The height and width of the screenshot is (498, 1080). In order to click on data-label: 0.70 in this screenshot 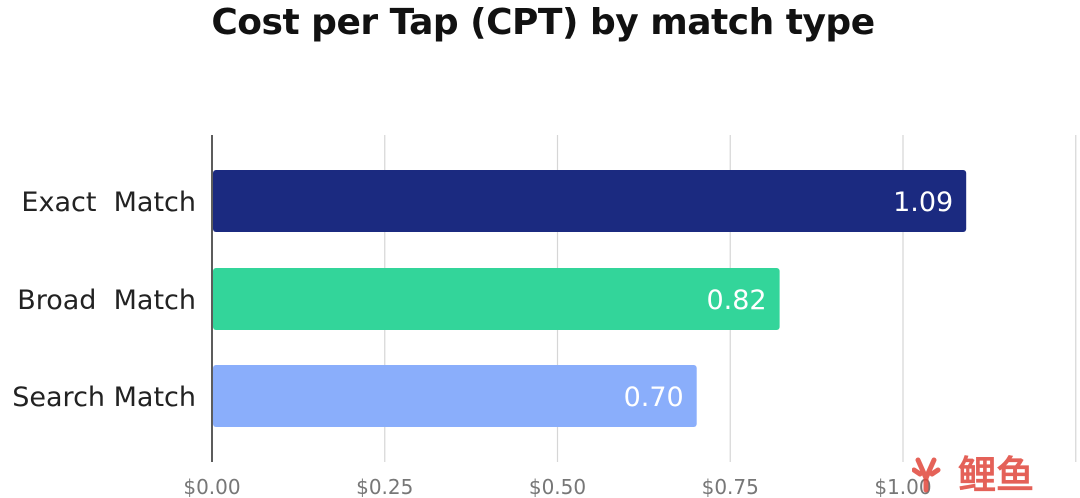, I will do `click(654, 397)`.